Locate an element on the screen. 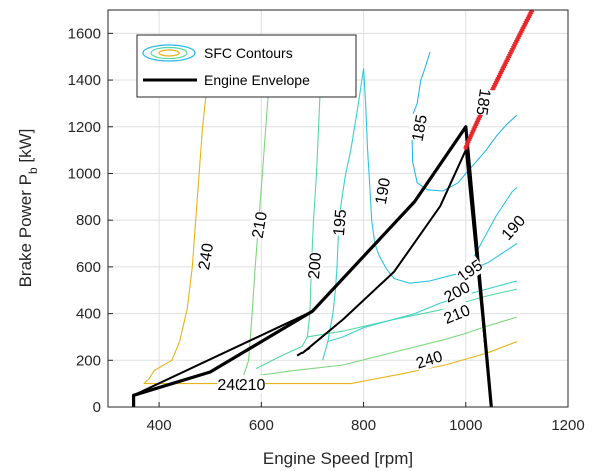 The width and height of the screenshot is (596, 471). y-tick-label: 200 is located at coordinates (88, 360).